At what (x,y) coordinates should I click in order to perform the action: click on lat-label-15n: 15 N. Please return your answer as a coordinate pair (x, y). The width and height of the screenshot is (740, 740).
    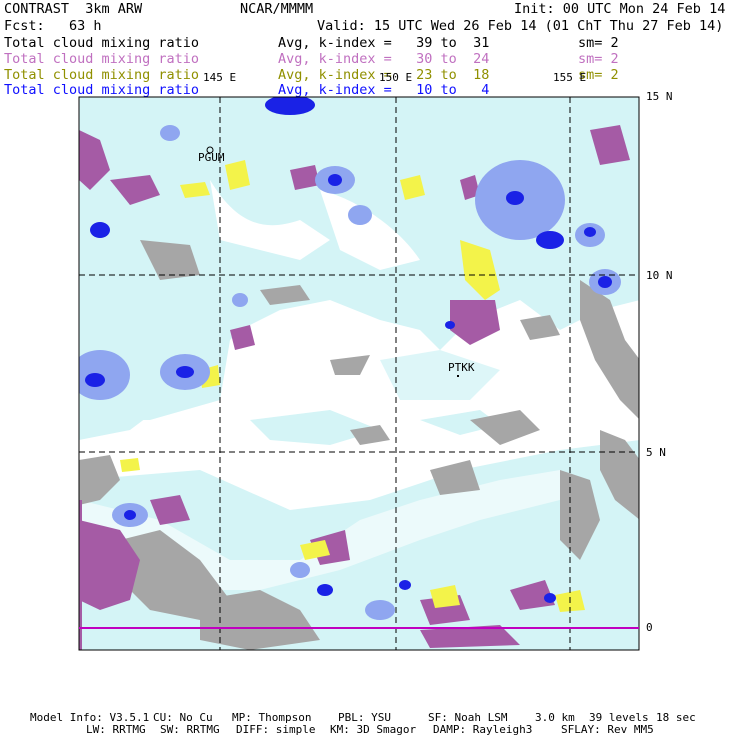
    Looking at the image, I should click on (659, 96).